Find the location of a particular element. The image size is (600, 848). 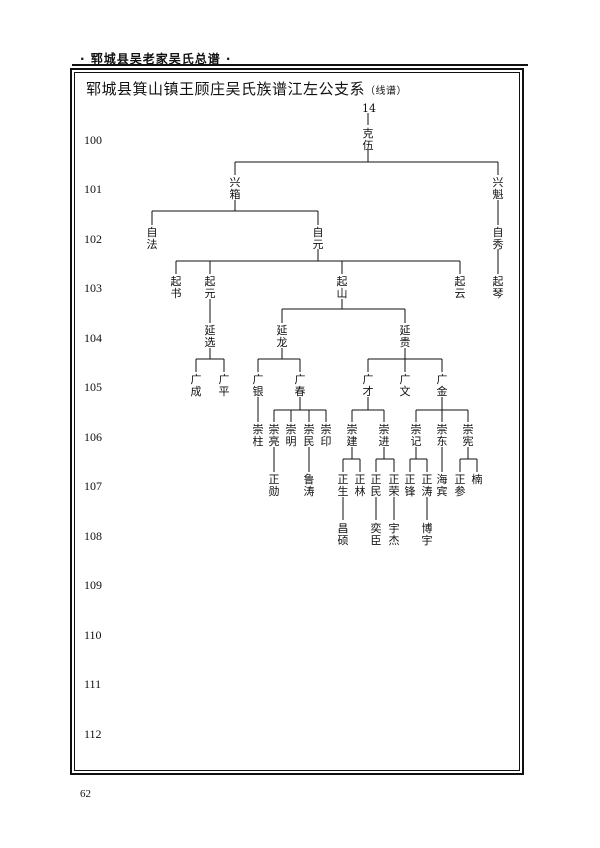

person-name: 崇记 is located at coordinates (416, 435).